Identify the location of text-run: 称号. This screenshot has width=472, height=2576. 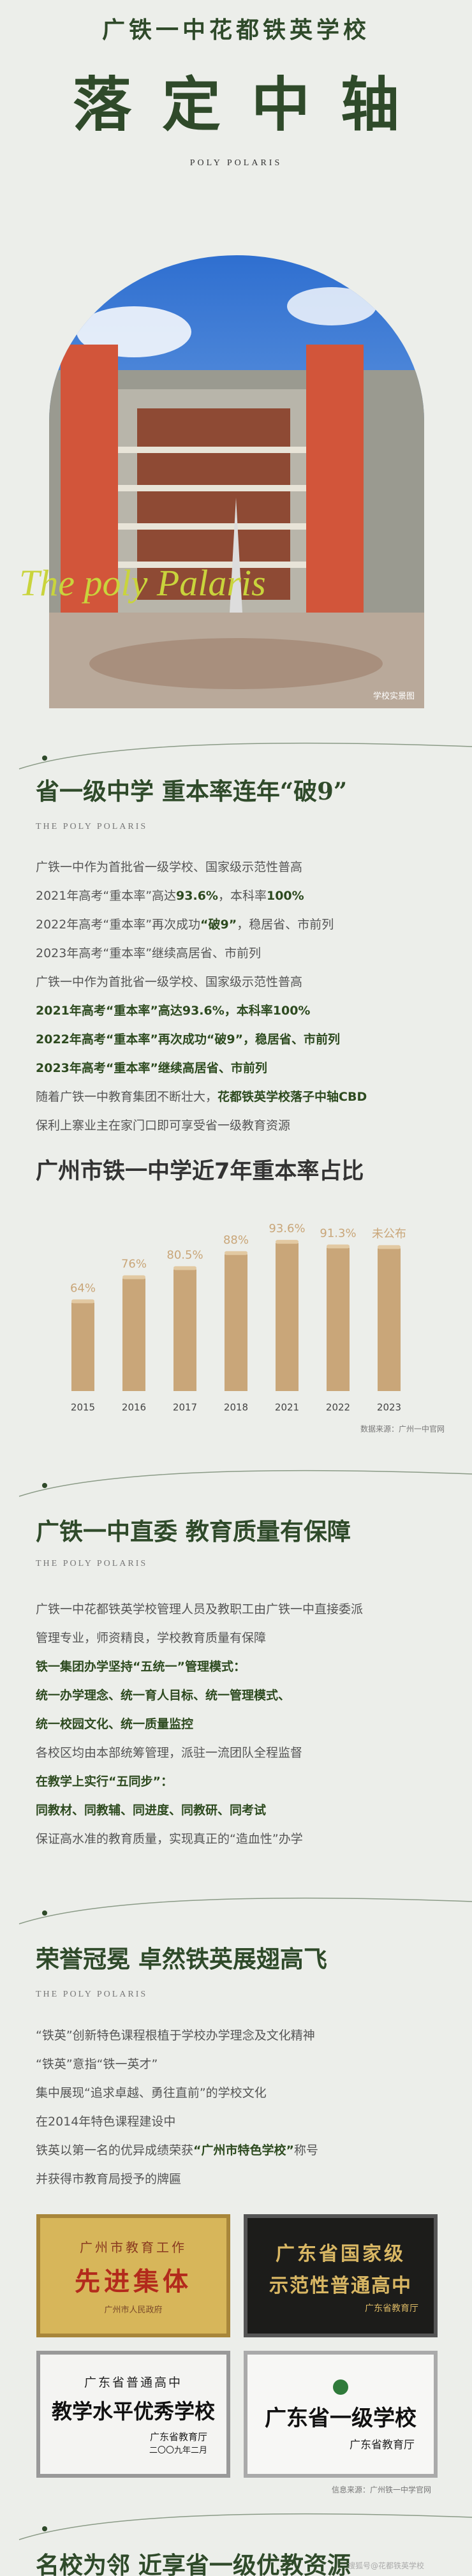
(306, 2150).